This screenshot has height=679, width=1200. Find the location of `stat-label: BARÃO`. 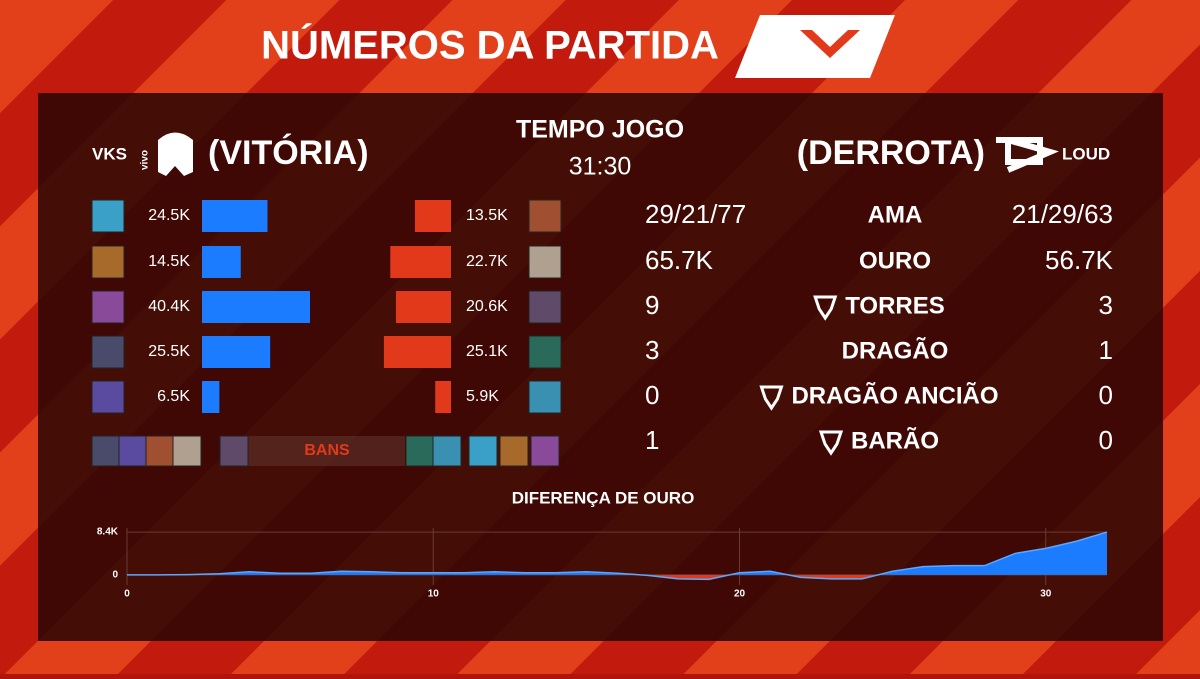

stat-label: BARÃO is located at coordinates (895, 440).